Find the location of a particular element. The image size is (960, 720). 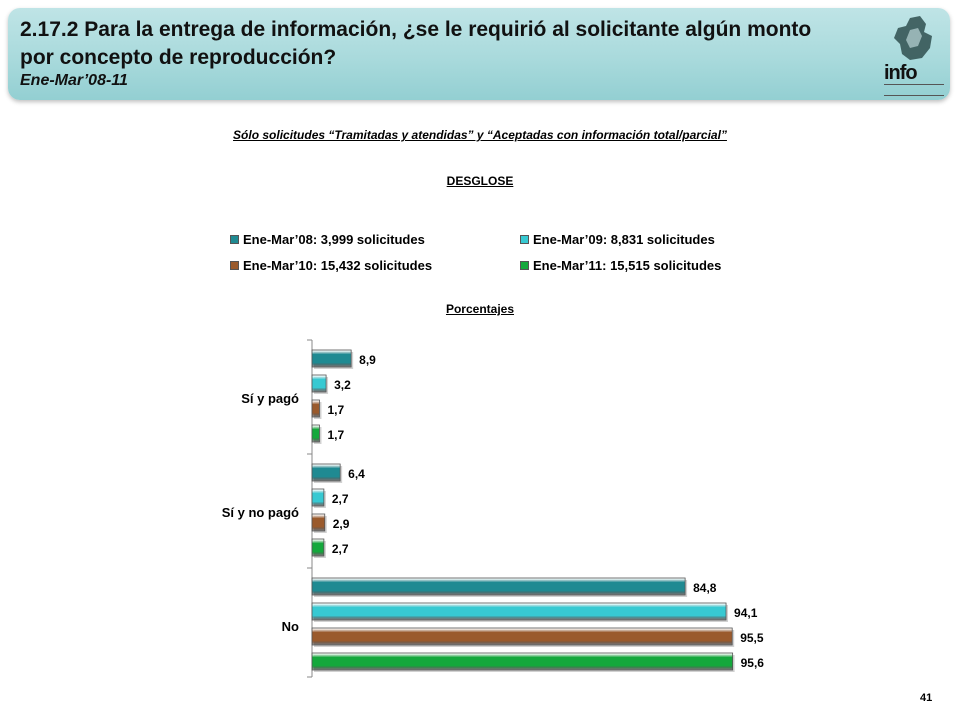

legend-label: Ene-Mar’10: 15,432 solicitudes is located at coordinates (338, 265).